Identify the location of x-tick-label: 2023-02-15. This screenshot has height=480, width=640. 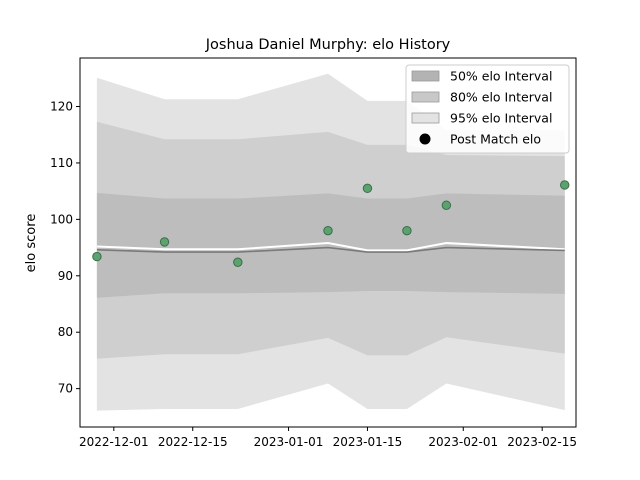
(542, 442).